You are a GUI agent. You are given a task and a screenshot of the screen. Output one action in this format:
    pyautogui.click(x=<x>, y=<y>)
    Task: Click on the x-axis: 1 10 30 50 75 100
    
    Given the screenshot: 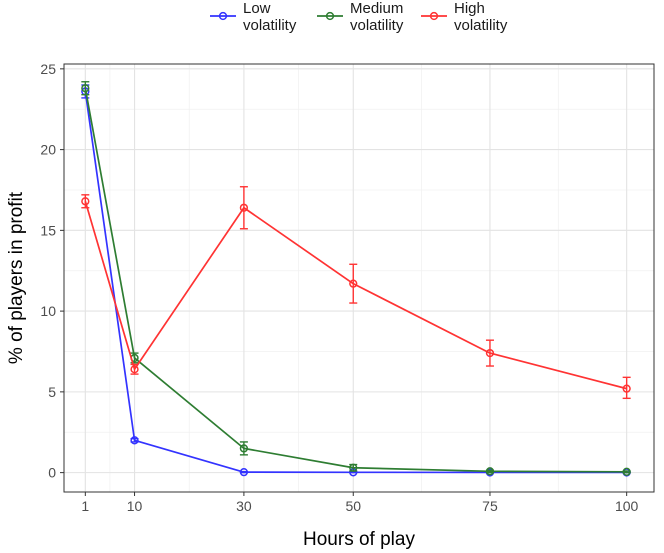 What is the action you would take?
    pyautogui.click(x=360, y=503)
    